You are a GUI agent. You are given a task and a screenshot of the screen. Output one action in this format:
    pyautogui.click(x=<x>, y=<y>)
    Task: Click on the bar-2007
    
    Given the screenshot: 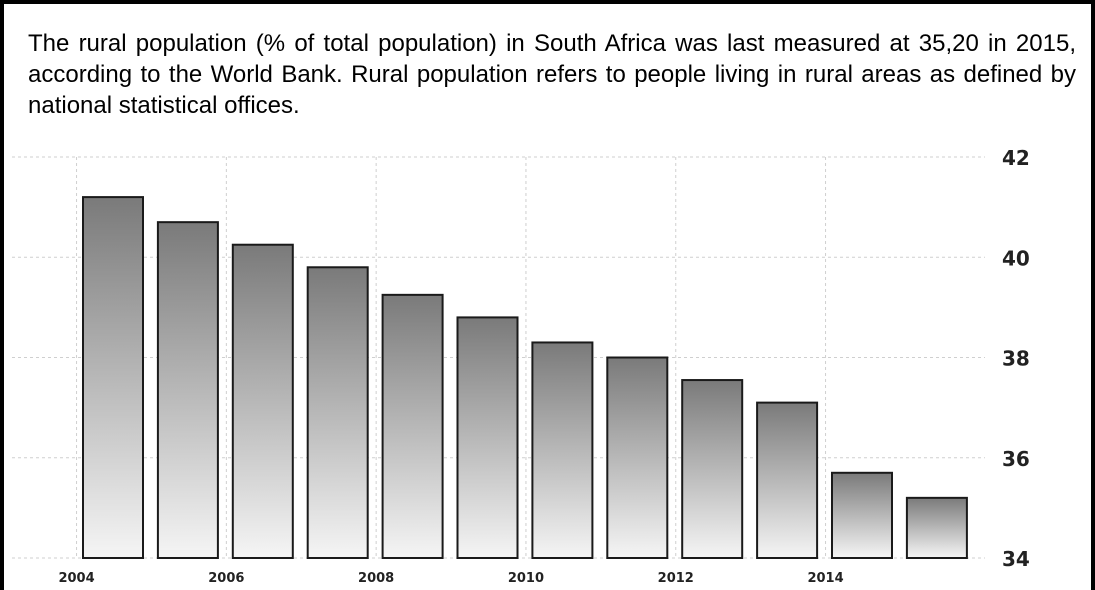 What is the action you would take?
    pyautogui.click(x=338, y=412)
    